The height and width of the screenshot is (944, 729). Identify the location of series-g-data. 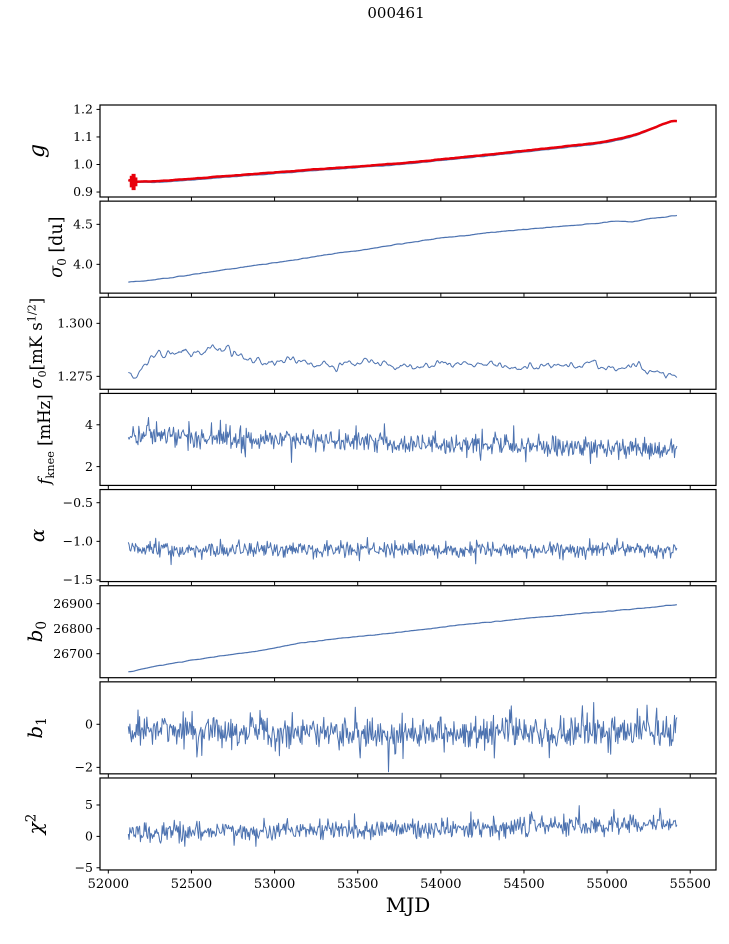
(402, 152).